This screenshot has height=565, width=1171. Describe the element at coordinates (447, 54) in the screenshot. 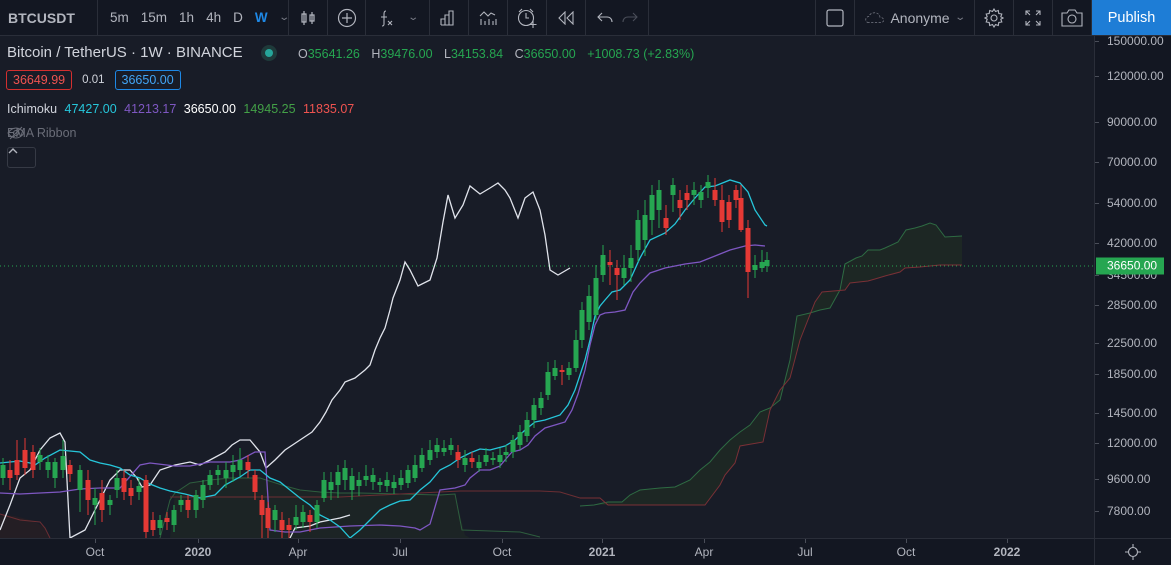

I see `low-label: L` at that location.